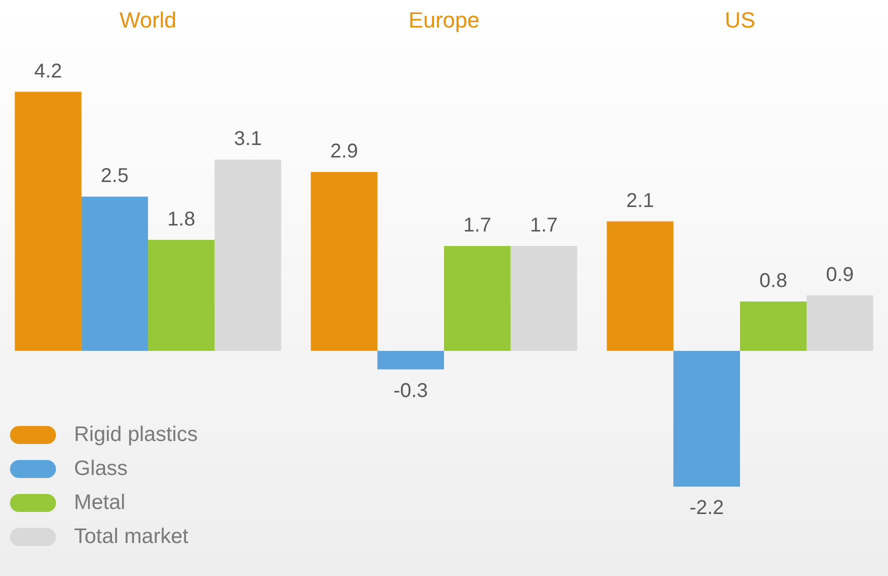  Describe the element at coordinates (131, 537) in the screenshot. I see `legend-label: Total market` at that location.